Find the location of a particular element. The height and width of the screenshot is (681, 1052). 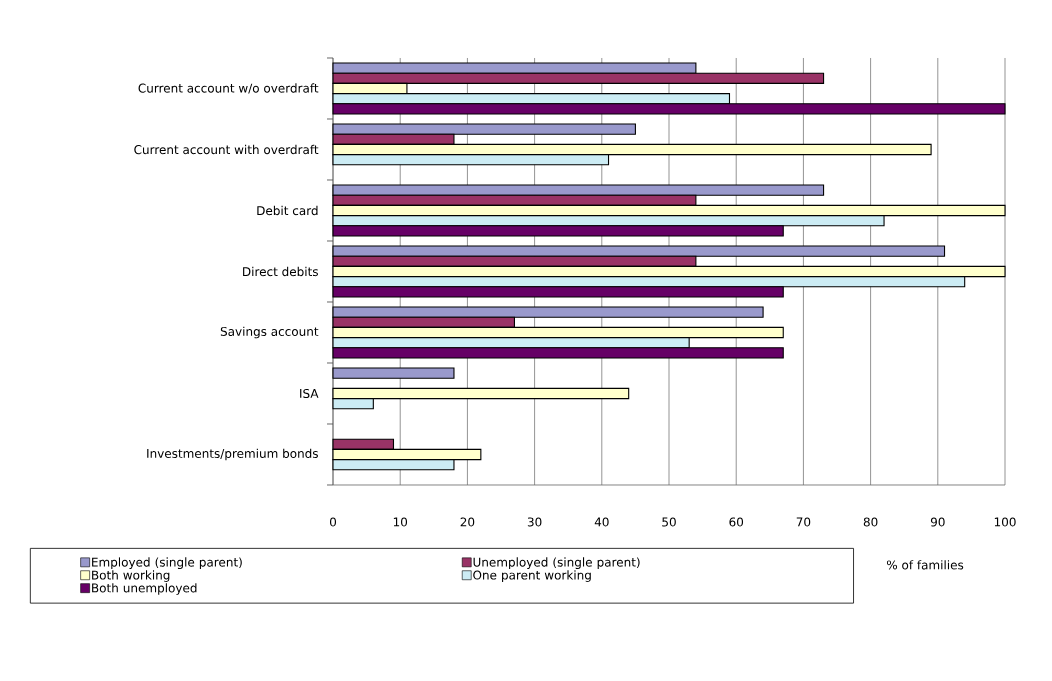

x-tick-label: 0 is located at coordinates (333, 522).